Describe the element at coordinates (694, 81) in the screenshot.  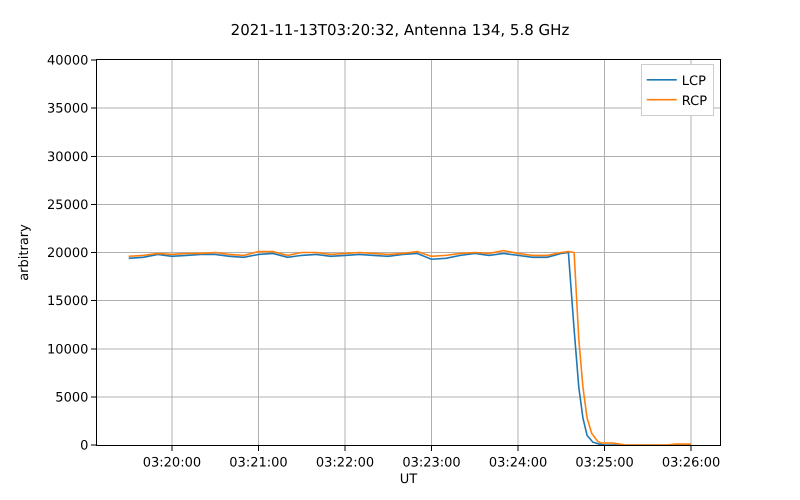
I see `legend-label: LCP` at that location.